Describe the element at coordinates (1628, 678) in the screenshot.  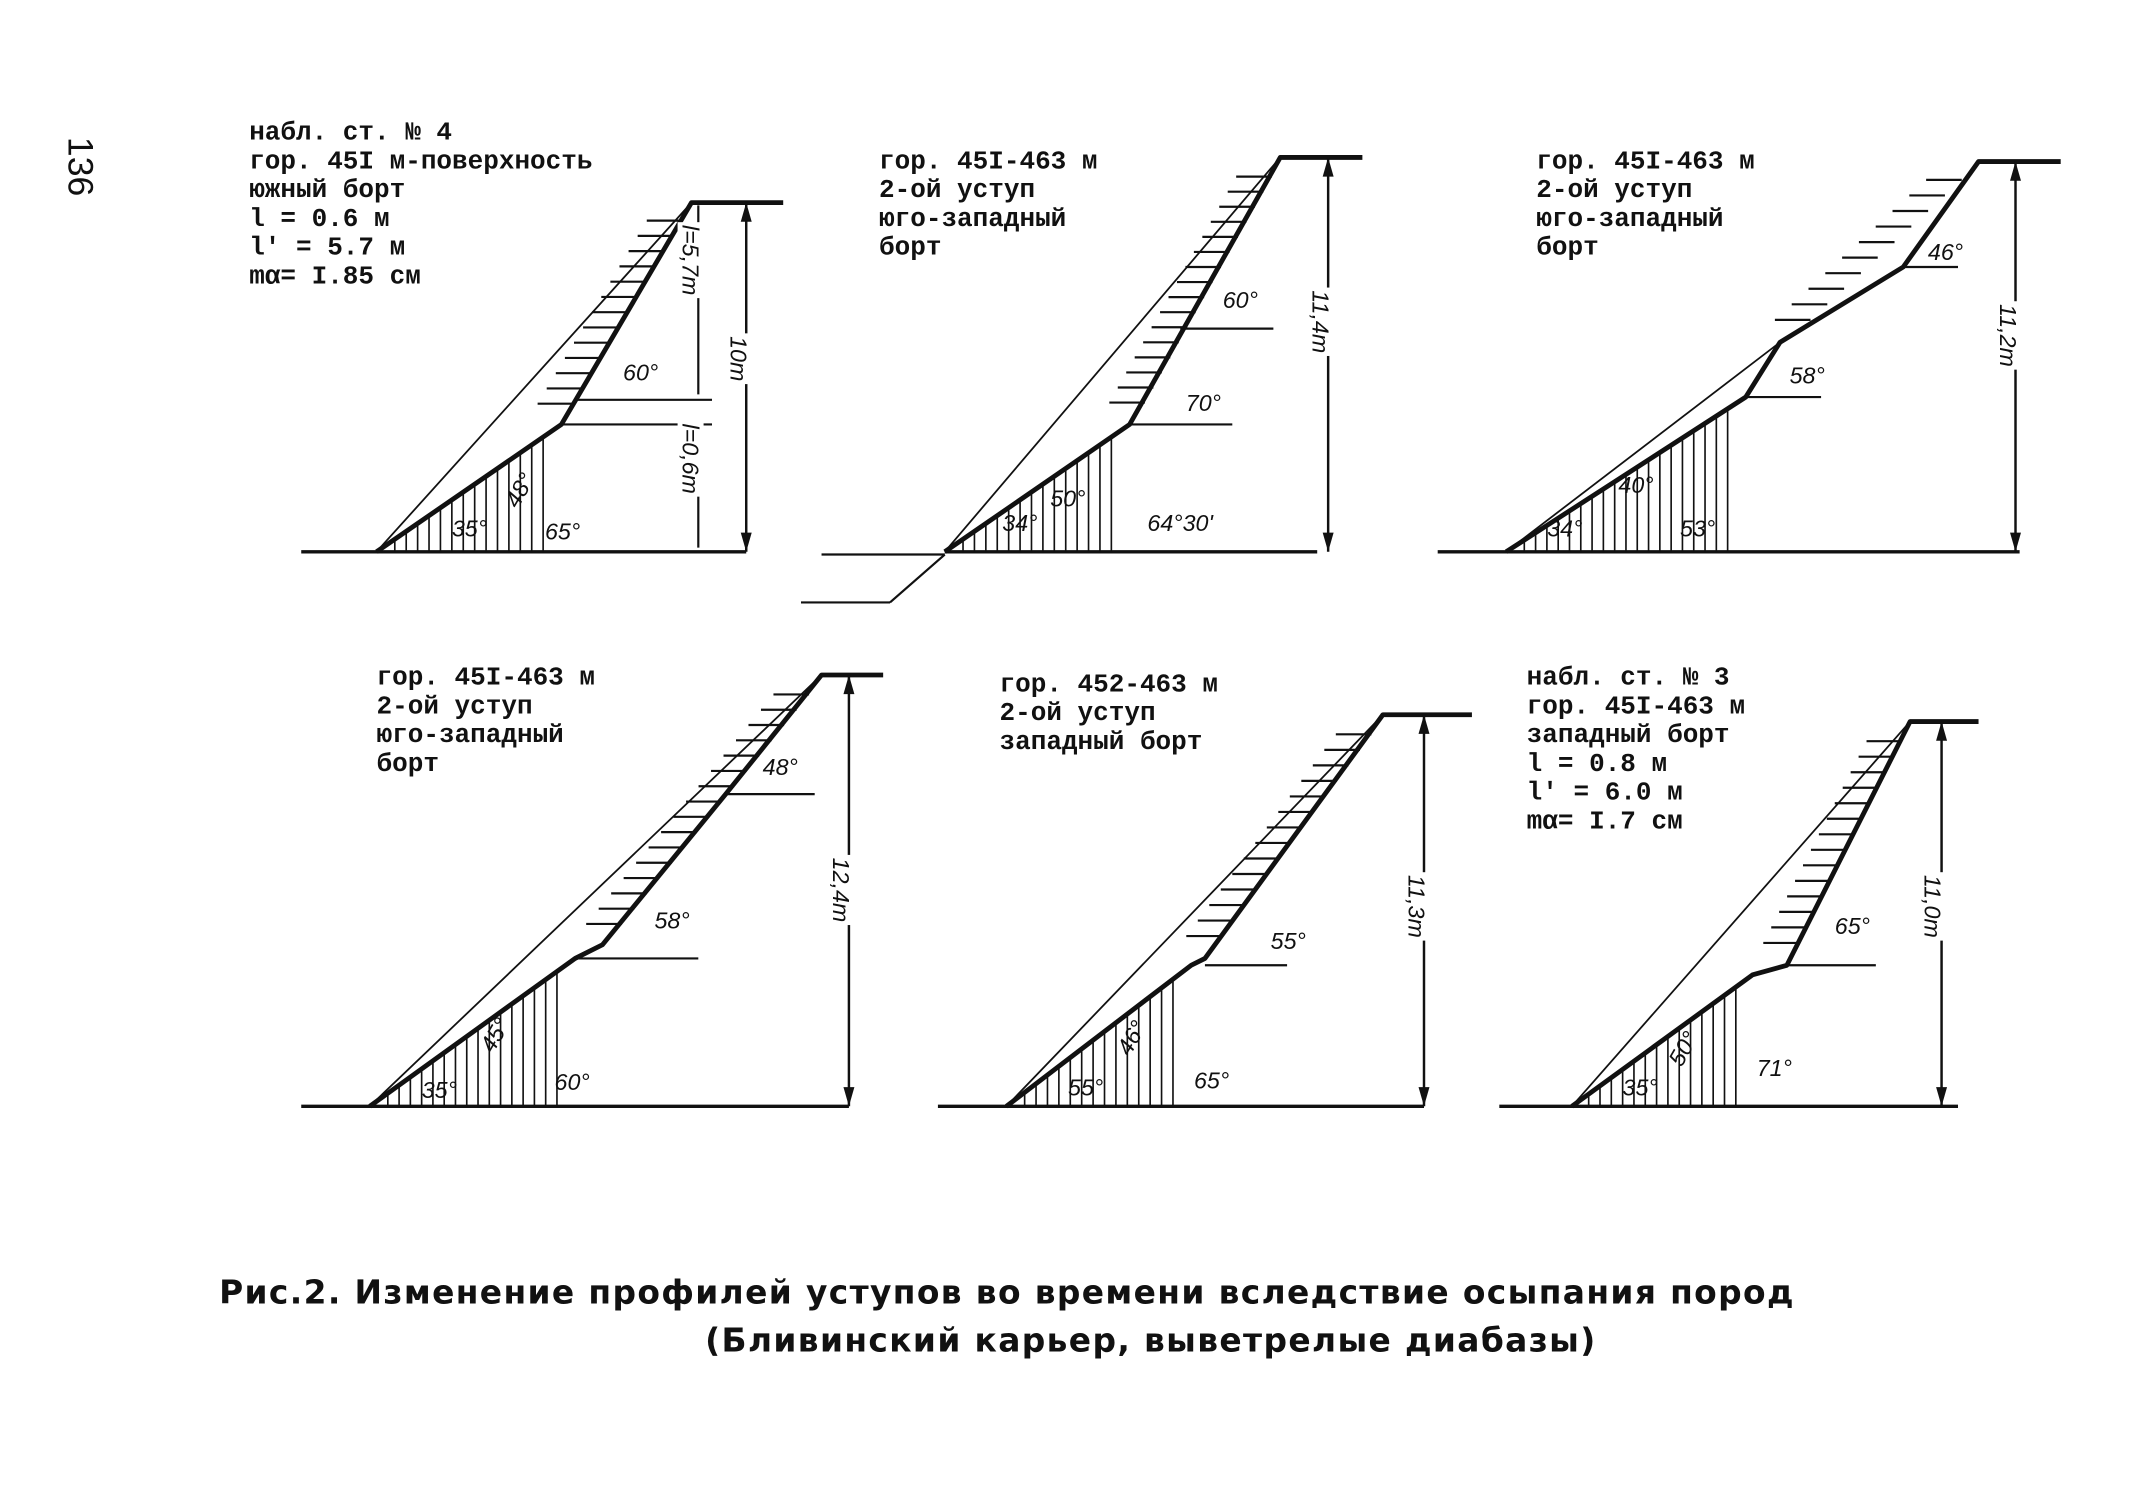
I see `panel-header-line: набл. ст. № 3` at that location.